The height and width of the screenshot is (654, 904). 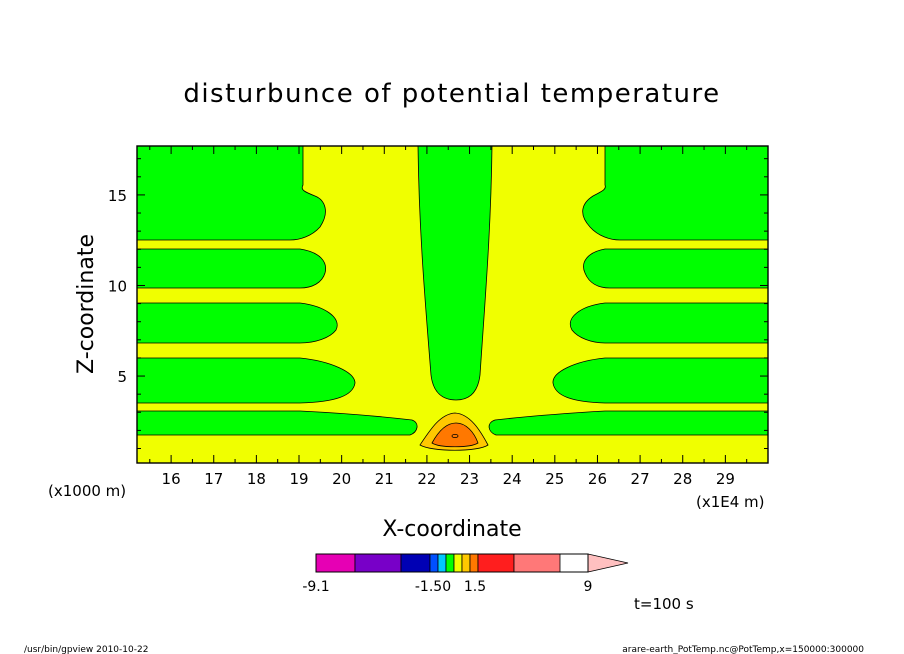 I want to click on time-label: t=100 s, so click(x=664, y=604).